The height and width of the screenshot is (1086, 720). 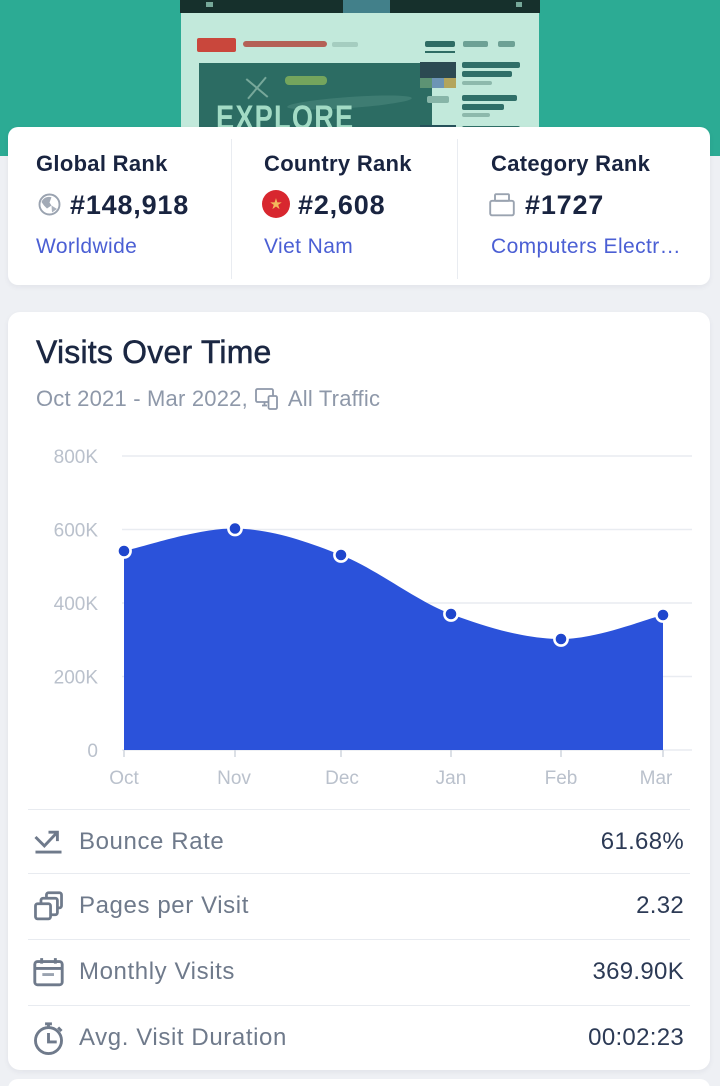 I want to click on svg-text: 600K, so click(x=76, y=531).